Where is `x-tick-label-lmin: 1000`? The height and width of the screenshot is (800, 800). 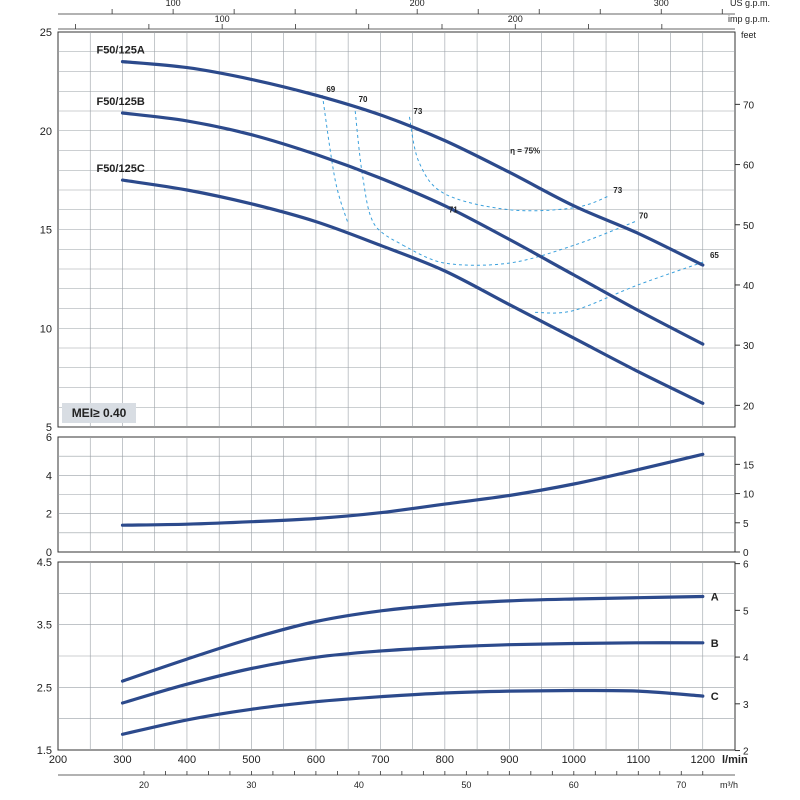 x-tick-label-lmin: 1000 is located at coordinates (574, 760).